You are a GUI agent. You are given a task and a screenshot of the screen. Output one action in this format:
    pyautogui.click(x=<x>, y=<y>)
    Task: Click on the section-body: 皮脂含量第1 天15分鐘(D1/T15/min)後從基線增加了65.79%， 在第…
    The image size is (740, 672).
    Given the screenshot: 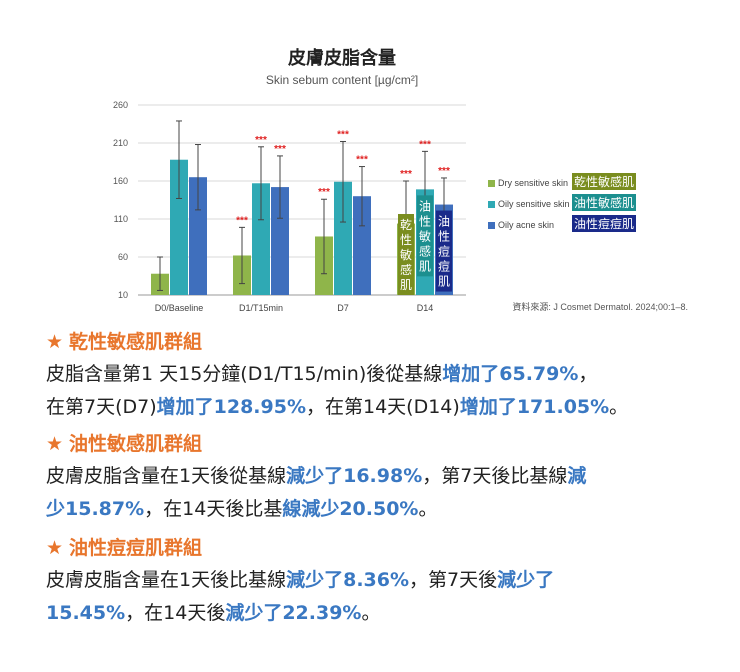 What is the action you would take?
    pyautogui.click(x=376, y=391)
    